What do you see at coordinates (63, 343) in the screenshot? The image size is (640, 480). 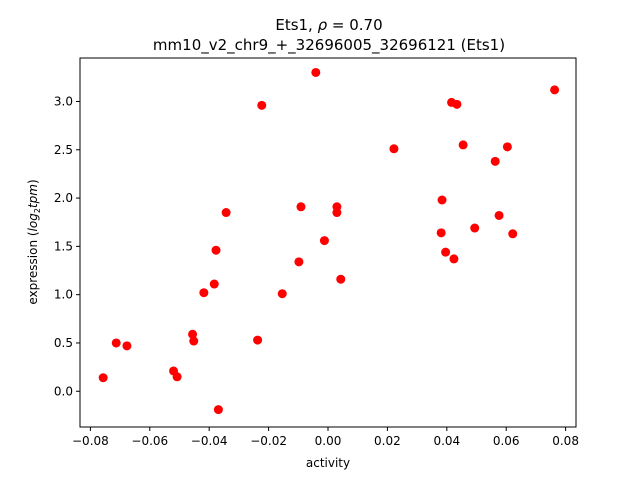 I see `y-tick-label: 0.5` at bounding box center [63, 343].